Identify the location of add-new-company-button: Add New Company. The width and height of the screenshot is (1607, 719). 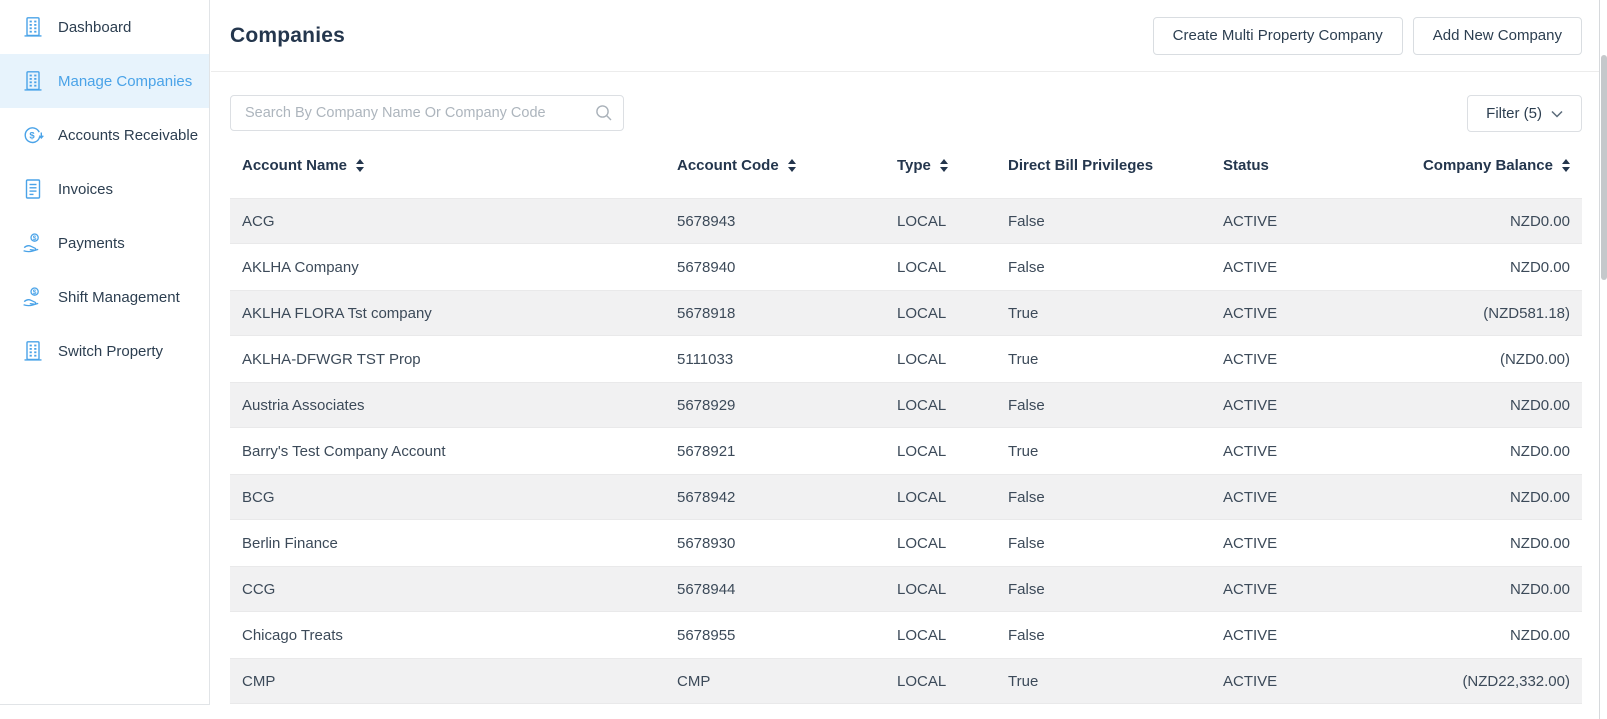
(1497, 35).